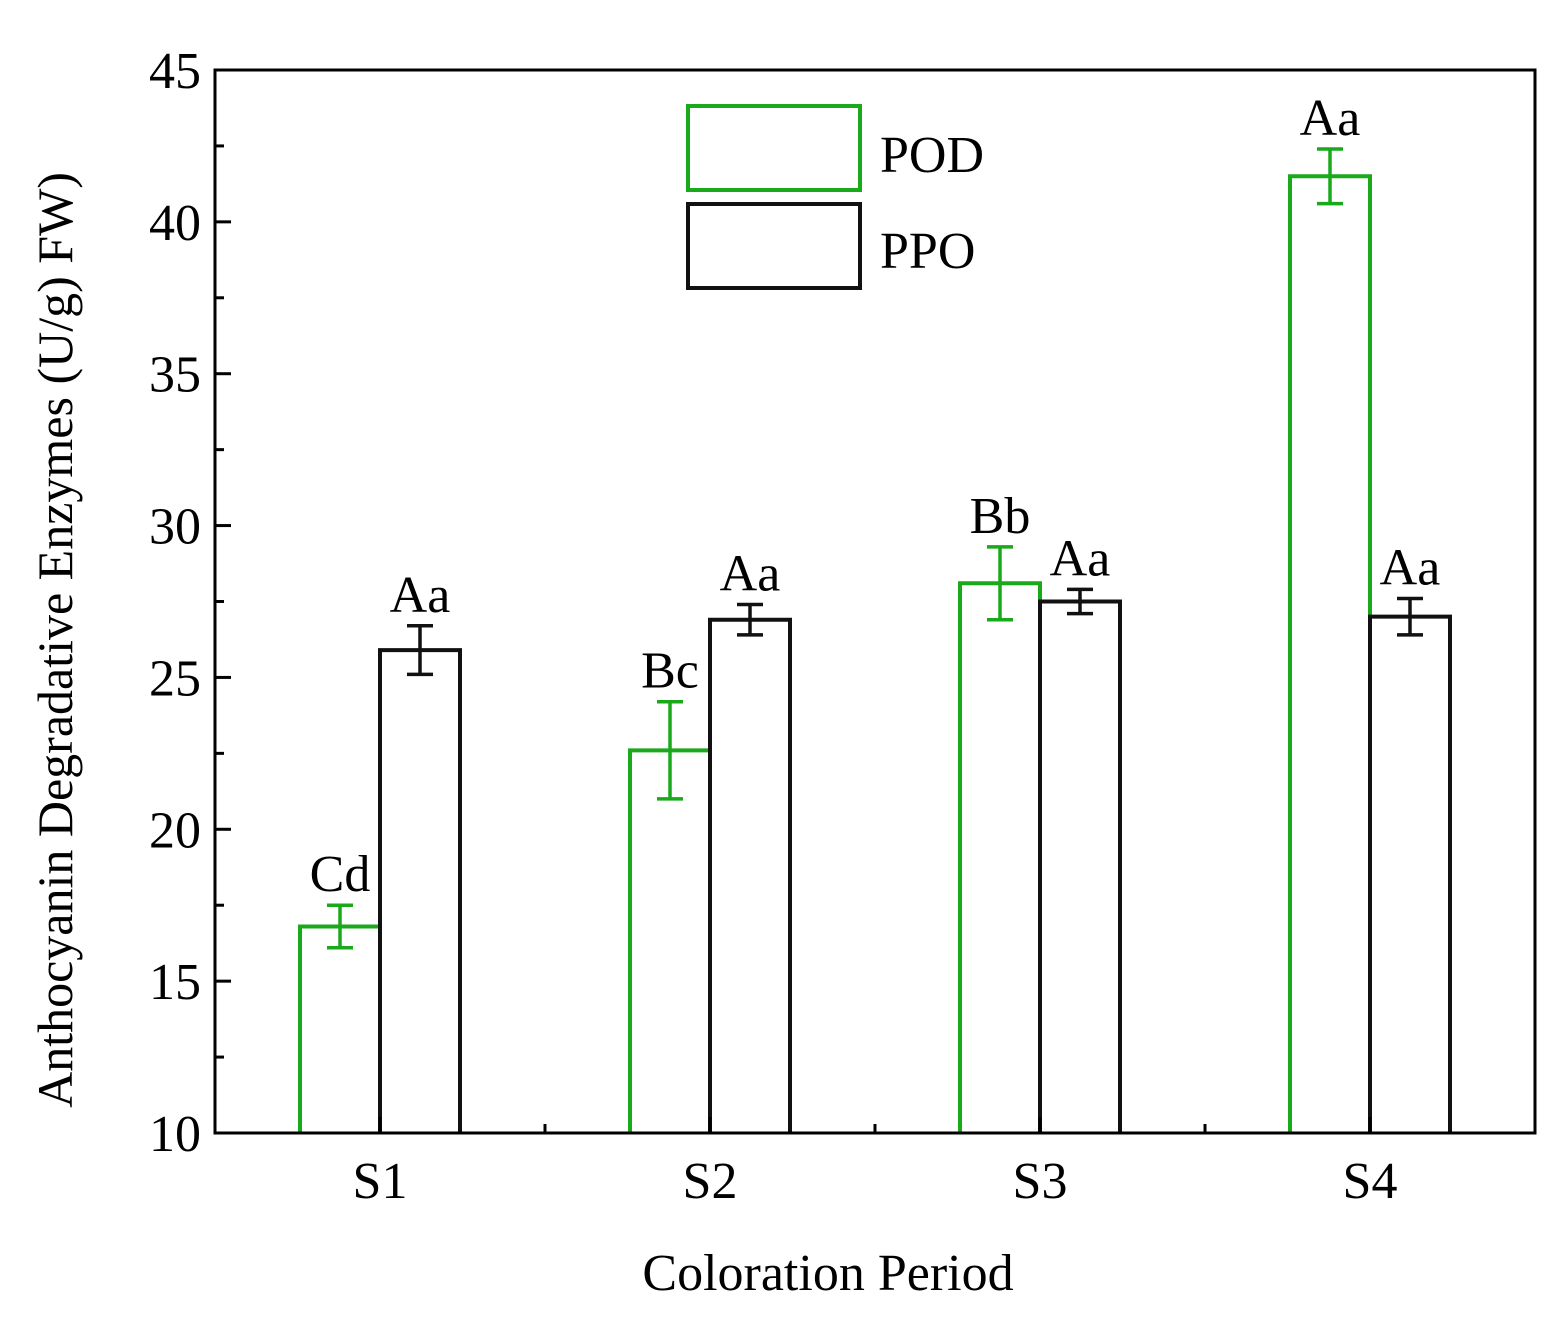 The width and height of the screenshot is (1554, 1317). Describe the element at coordinates (1370, 1181) in the screenshot. I see `x-tick-label: S4` at that location.